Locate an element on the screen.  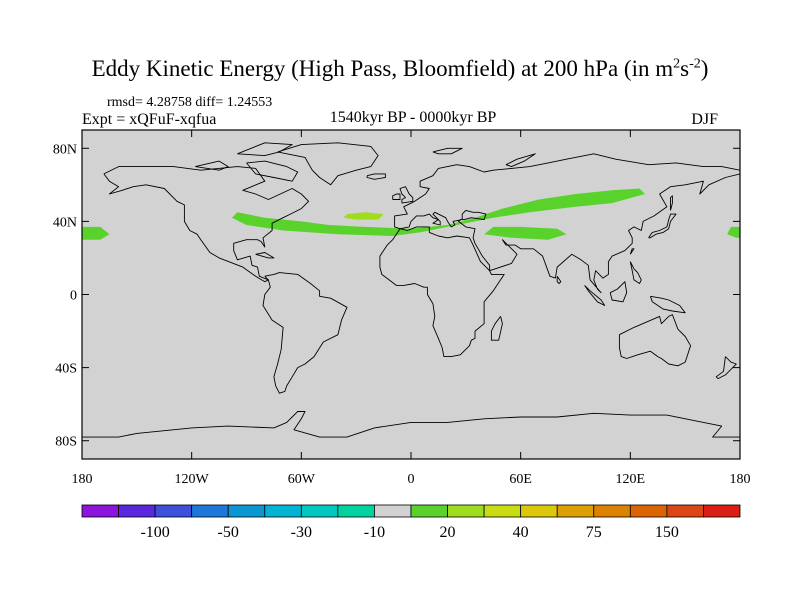
lat-tick-label: 80N is located at coordinates (65, 149).